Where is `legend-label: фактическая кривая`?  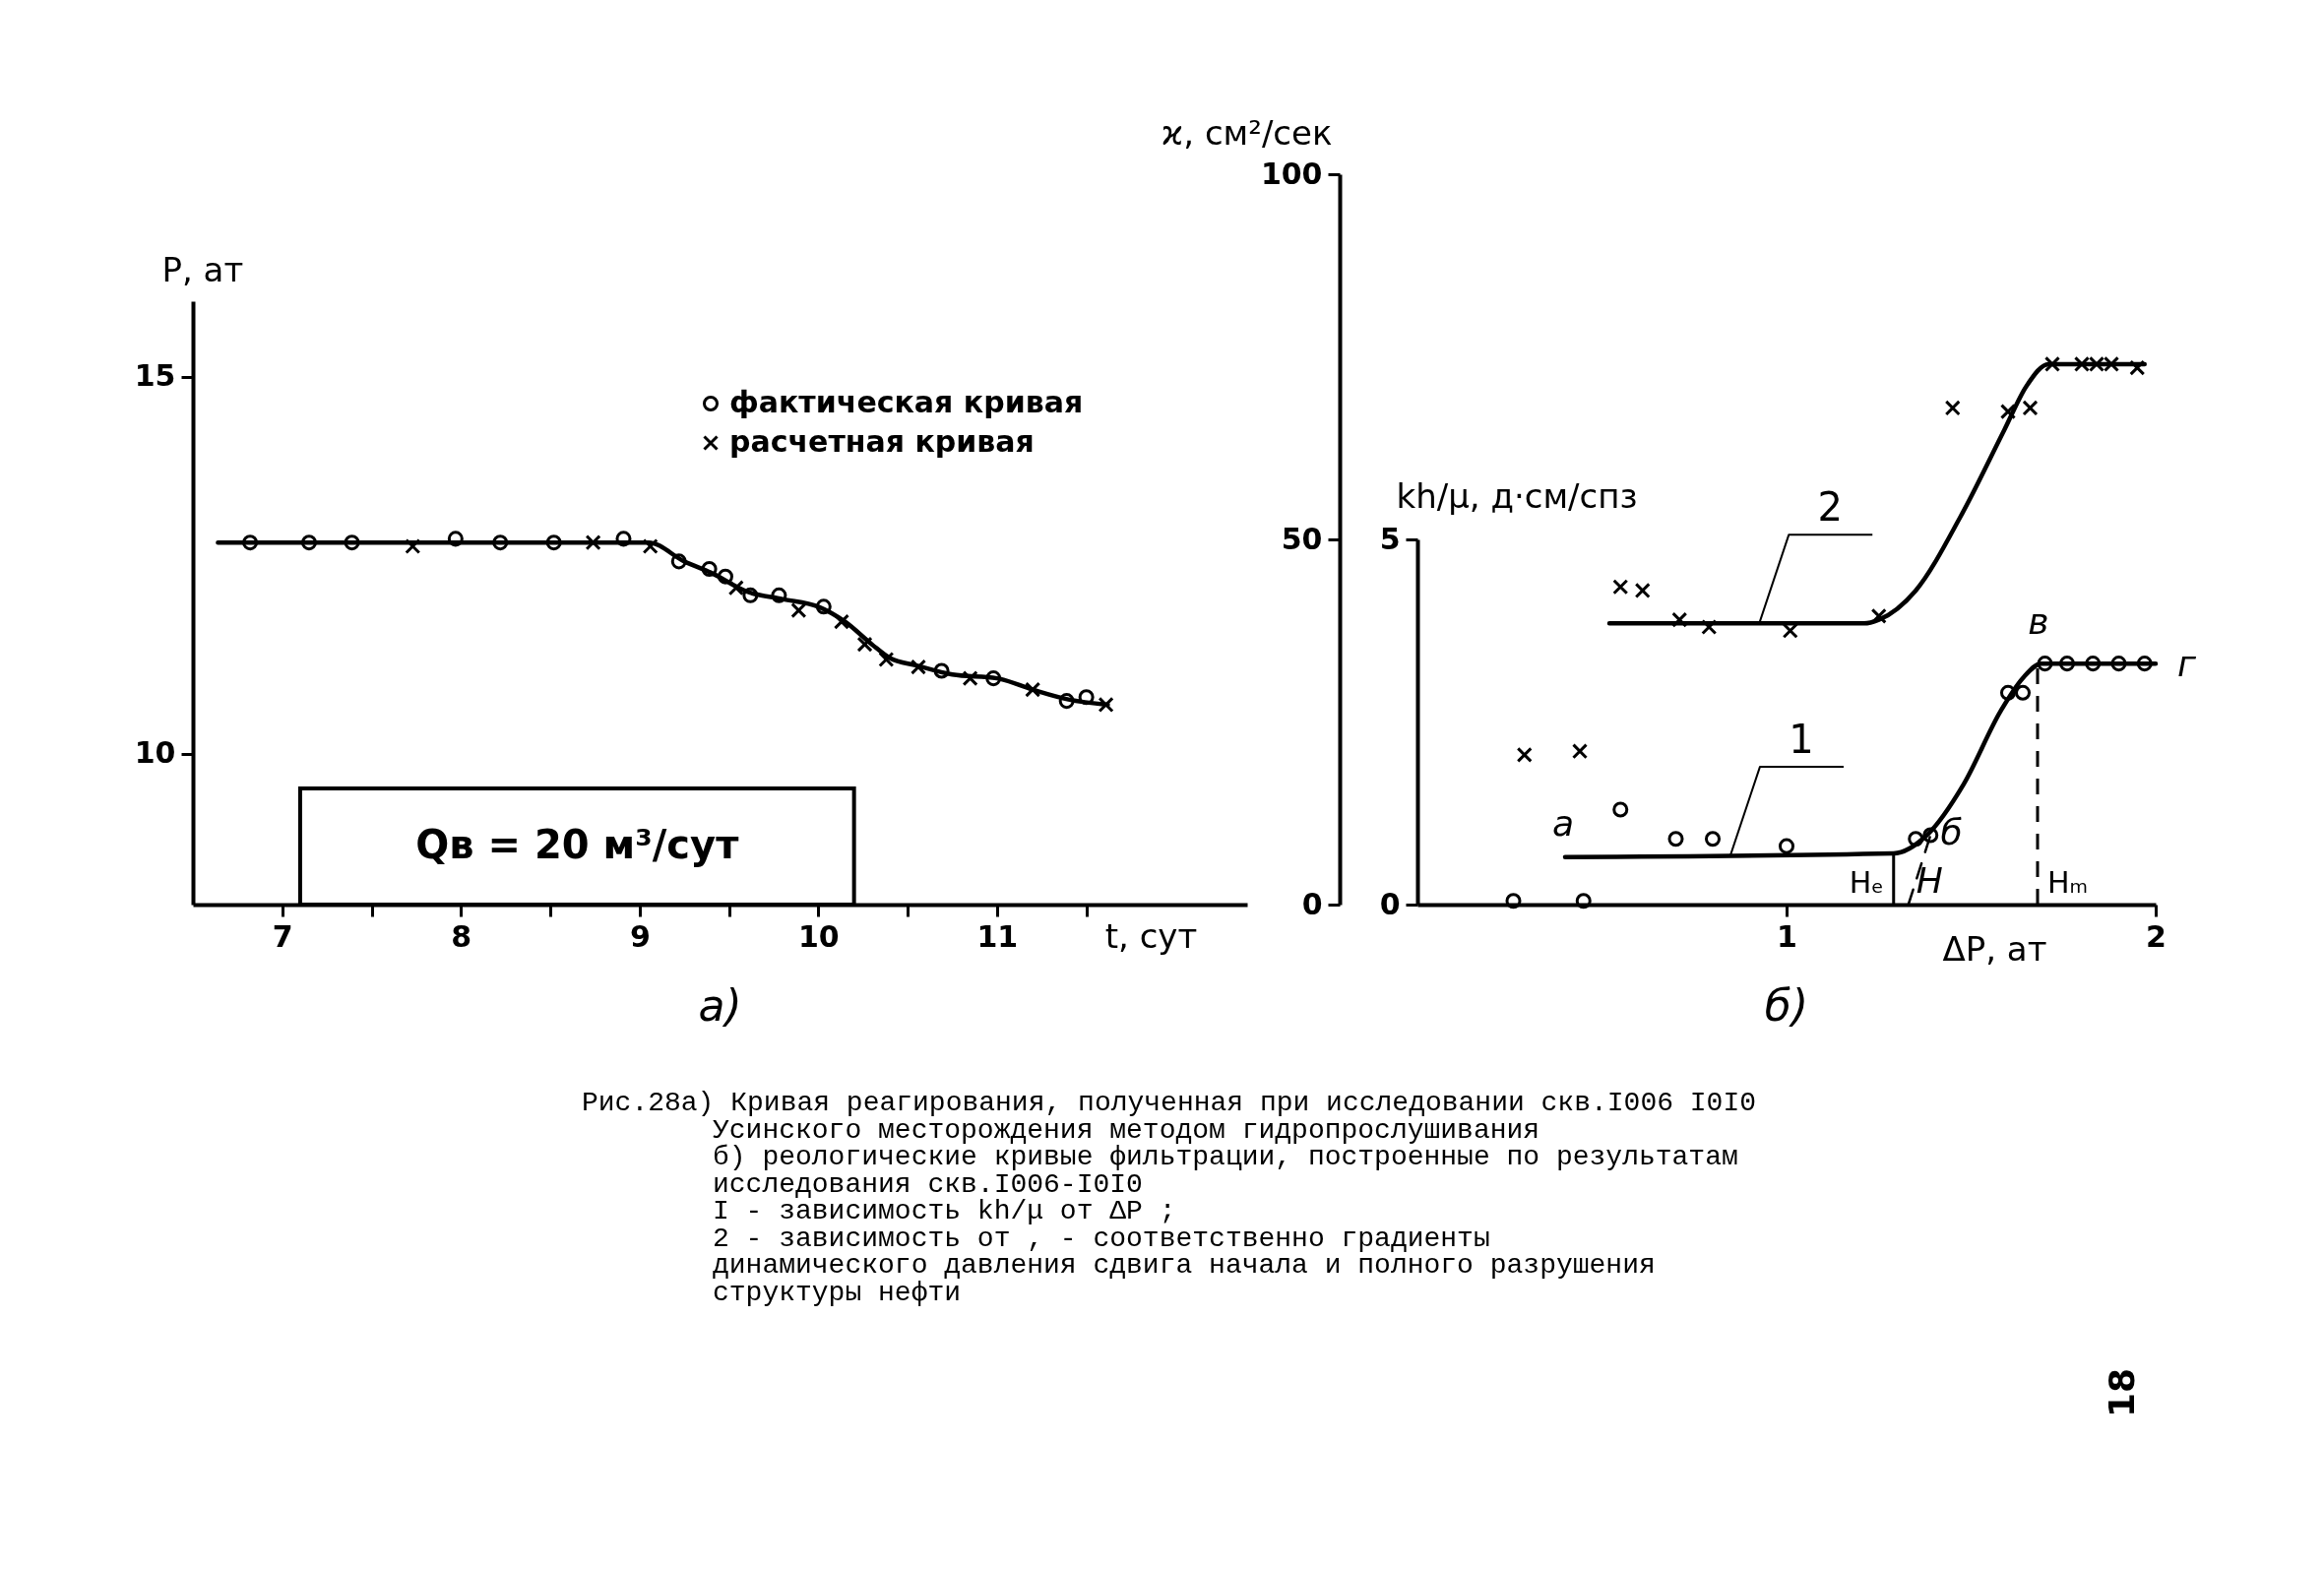 legend-label: фактическая кривая is located at coordinates (906, 402).